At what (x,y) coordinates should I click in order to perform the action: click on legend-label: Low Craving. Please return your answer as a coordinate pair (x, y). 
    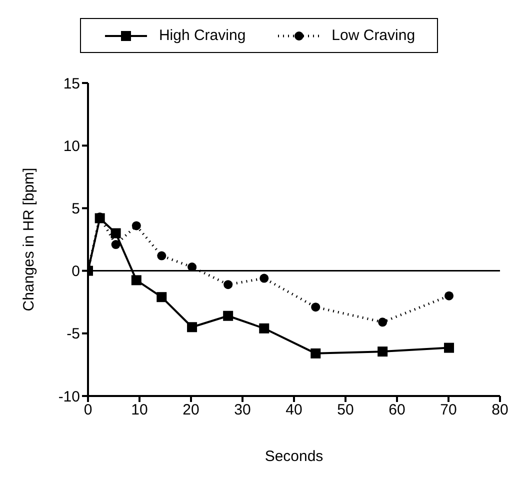
    Looking at the image, I should click on (373, 35).